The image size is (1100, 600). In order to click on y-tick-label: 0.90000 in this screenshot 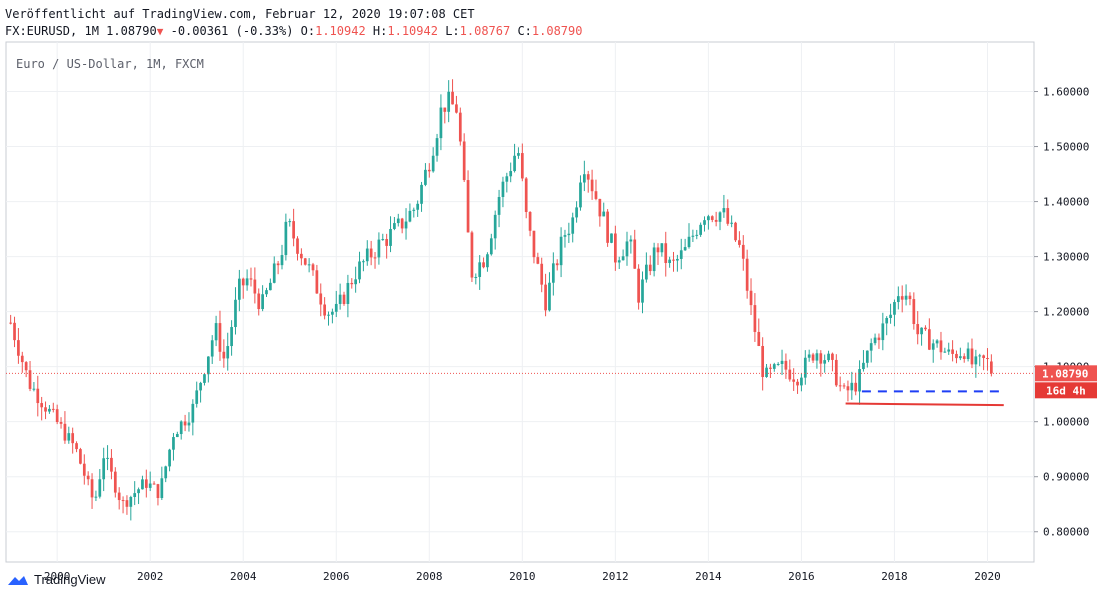, I will do `click(1066, 477)`.